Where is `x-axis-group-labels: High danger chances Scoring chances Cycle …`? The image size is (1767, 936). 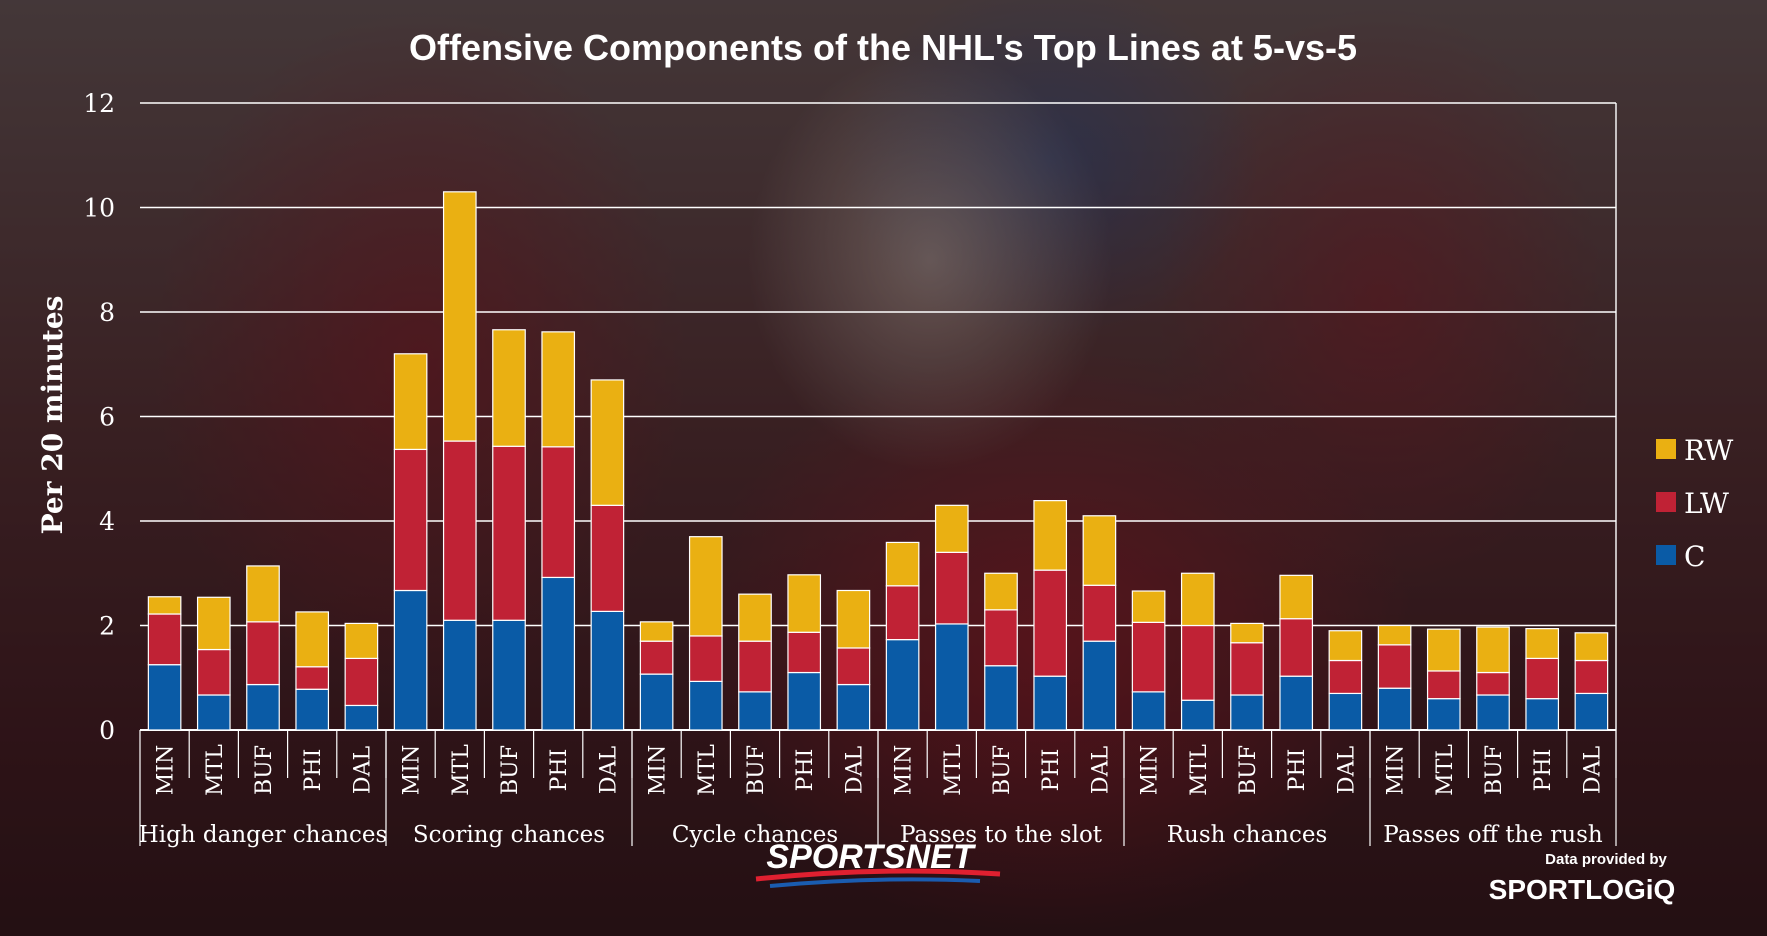
x-axis-group-labels: High danger chances Scoring chances Cycle … is located at coordinates (878, 789).